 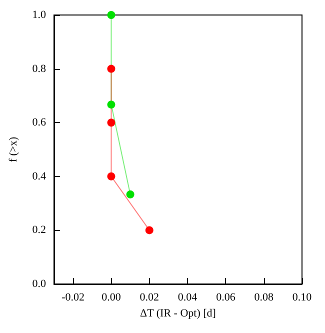 What do you see at coordinates (39, 230) in the screenshot?
I see `y-tick-label: 0.2` at bounding box center [39, 230].